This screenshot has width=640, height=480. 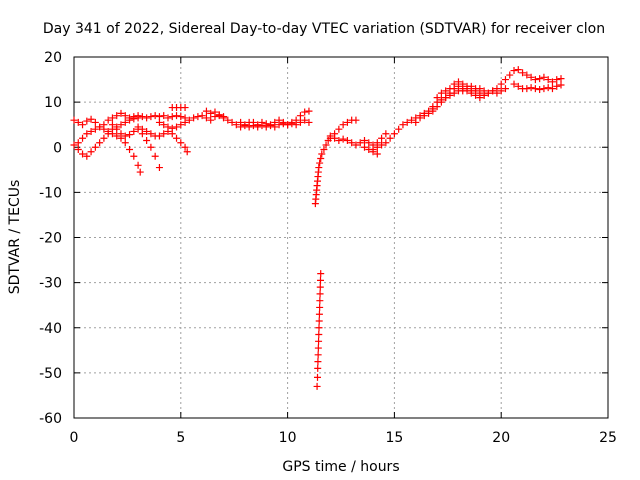 I want to click on y-tick-label: -30, so click(x=50, y=284).